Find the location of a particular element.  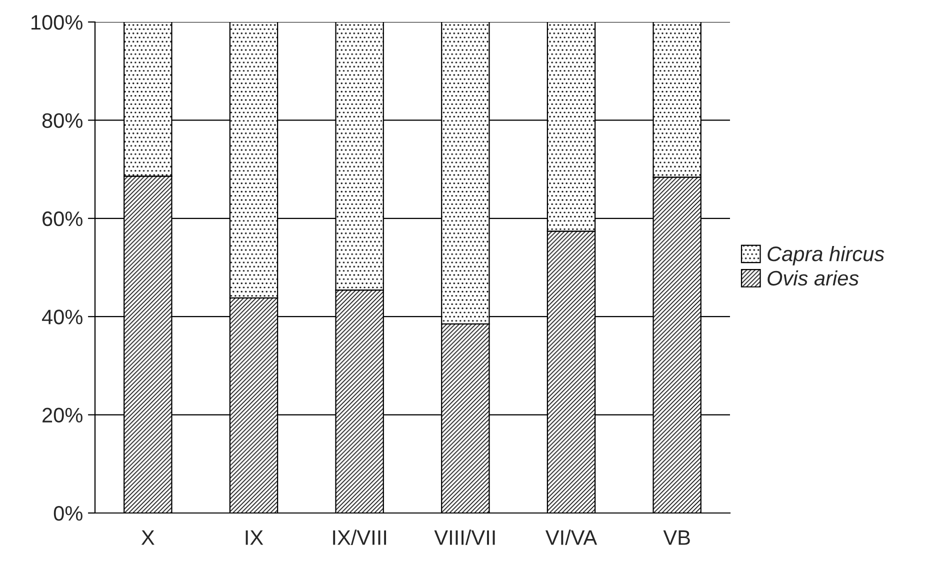

y-tick-label: 0% is located at coordinates (68, 513).